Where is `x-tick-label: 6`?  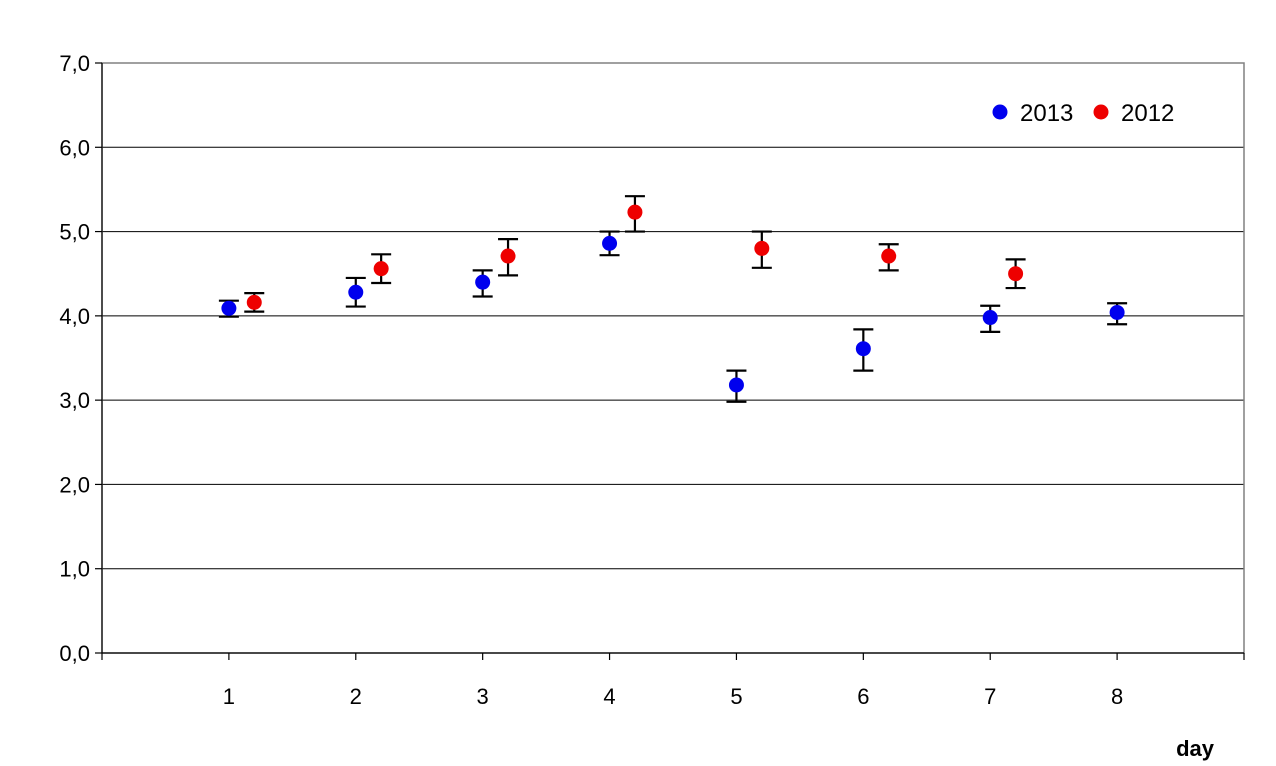
x-tick-label: 6 is located at coordinates (863, 696).